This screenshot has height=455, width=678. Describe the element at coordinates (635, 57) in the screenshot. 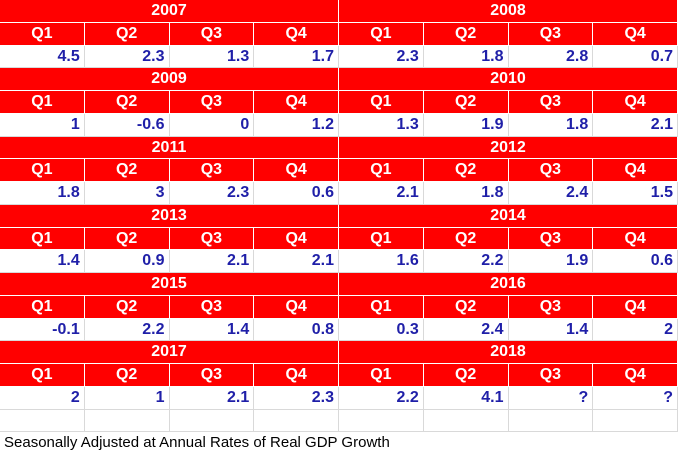

I see `value-cell: 0.7` at that location.